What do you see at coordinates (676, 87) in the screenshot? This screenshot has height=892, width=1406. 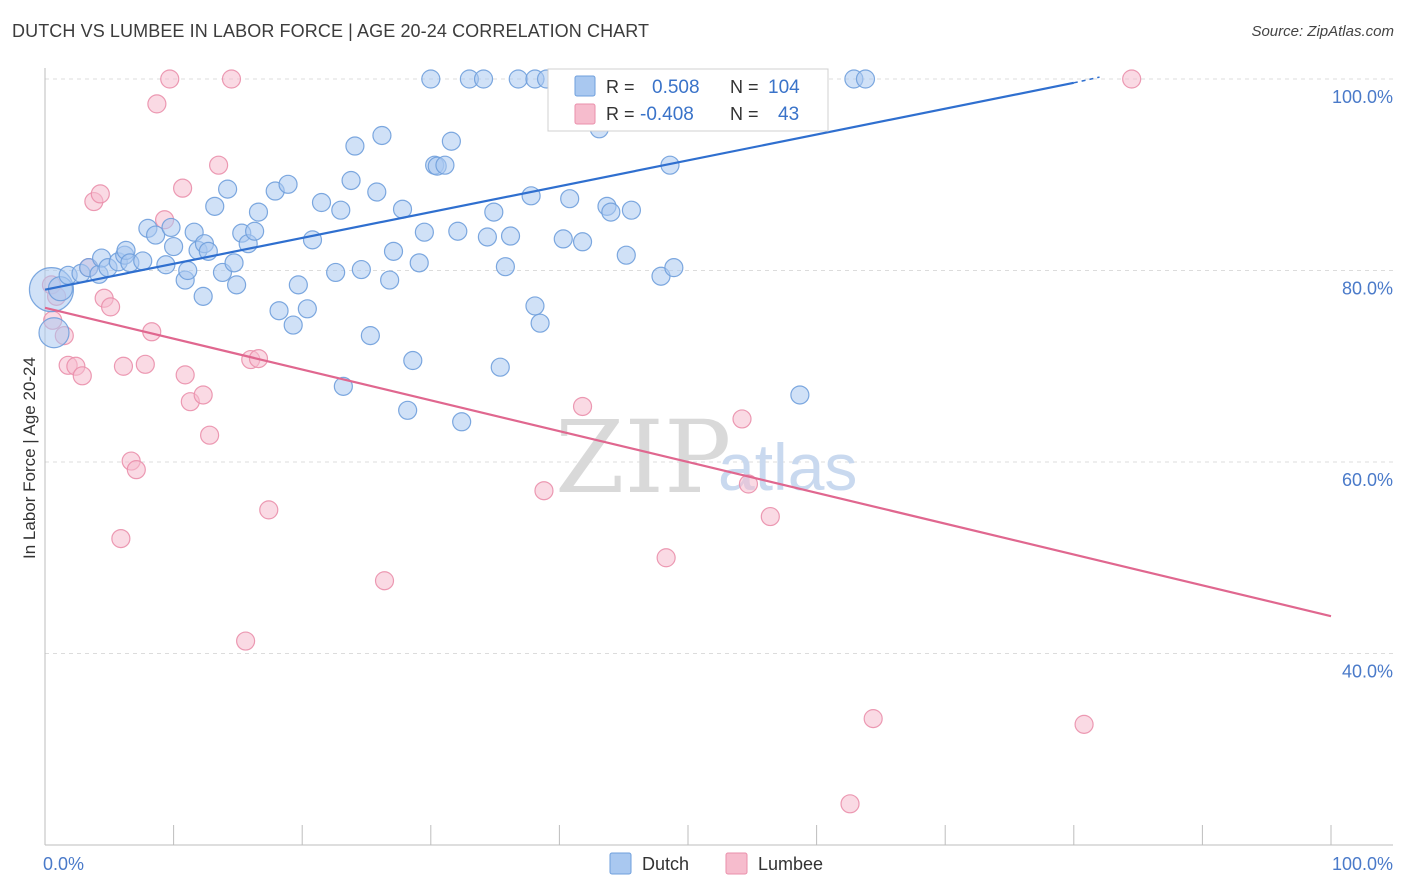 I see `stats-r-value-dutch: 0.508` at bounding box center [676, 87].